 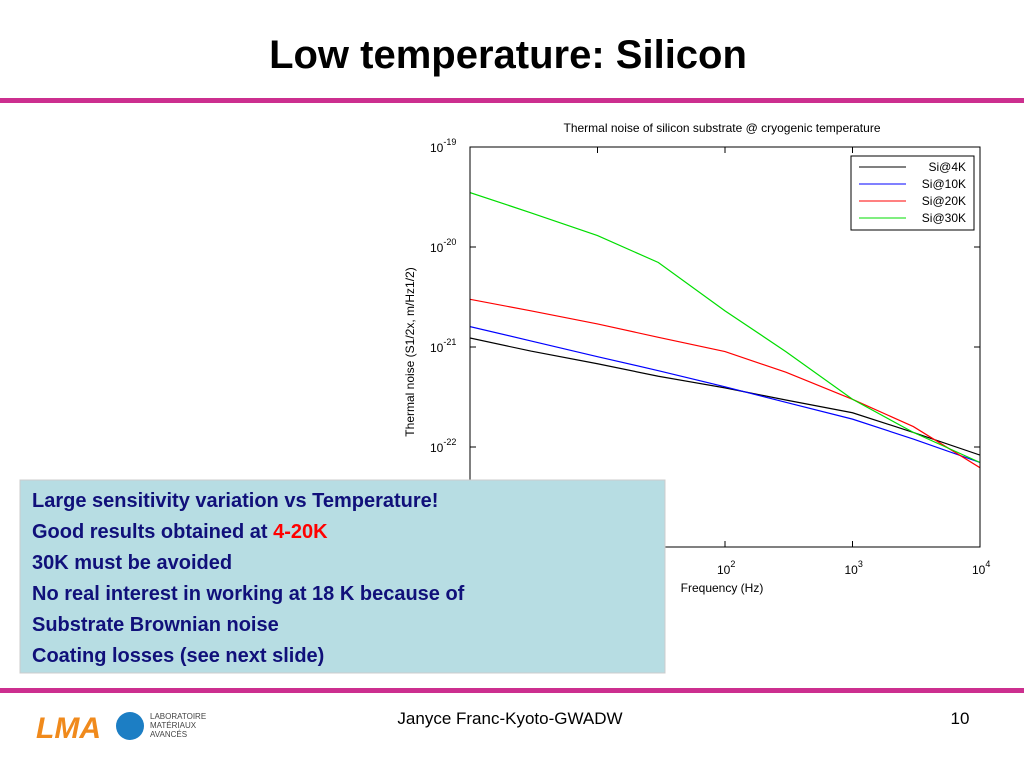 I want to click on logo-line: MATÉRIAUX, so click(x=173, y=725).